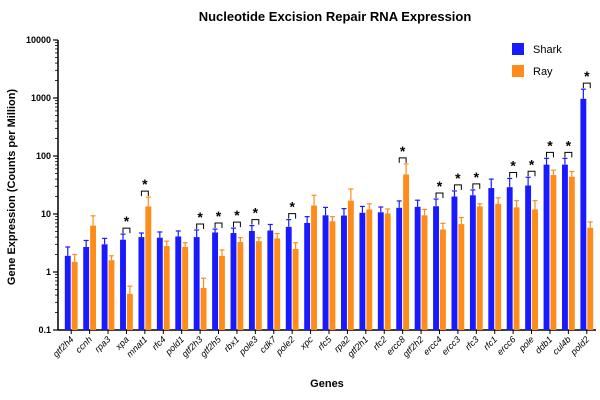 This screenshot has height=400, width=600. I want to click on x-tick-label: gtf2h2, so click(413, 346).